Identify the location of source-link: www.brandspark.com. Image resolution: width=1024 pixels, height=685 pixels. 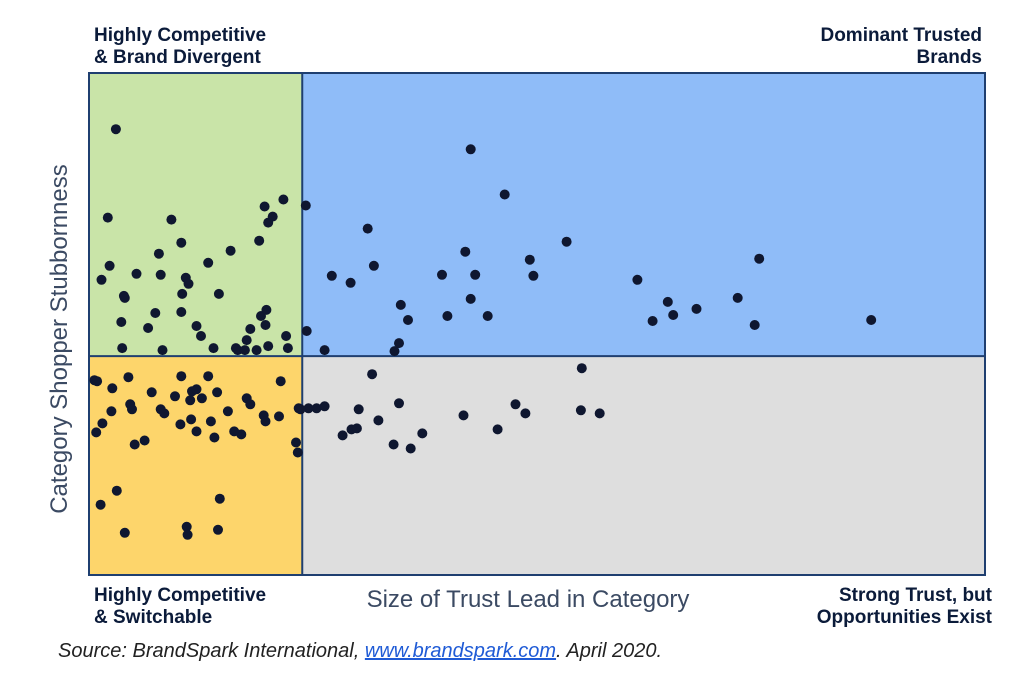
(460, 651).